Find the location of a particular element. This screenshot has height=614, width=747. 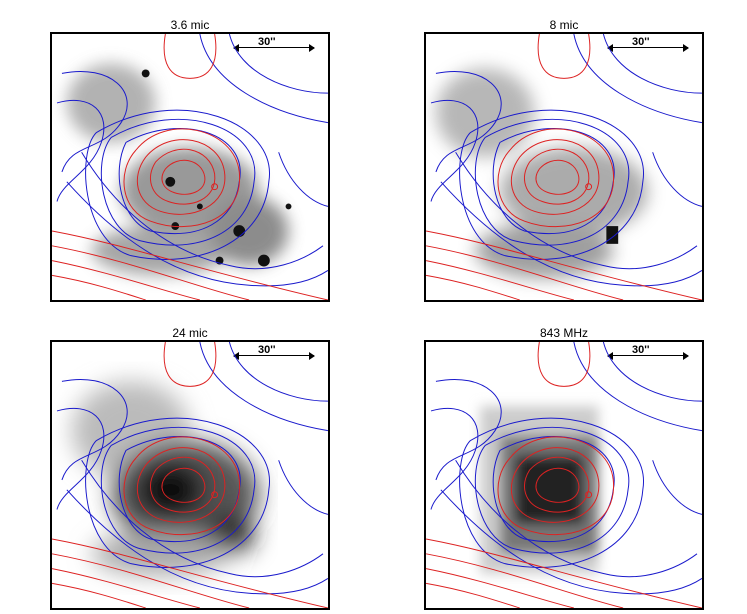

panel-title: 3.6 mic is located at coordinates (190, 25).